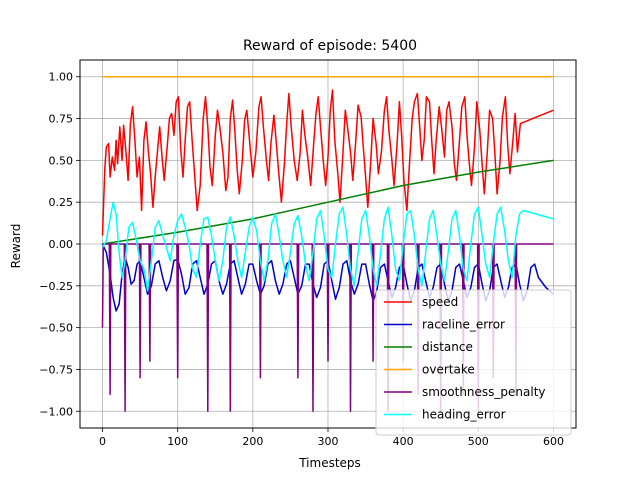  Describe the element at coordinates (61, 202) in the screenshot. I see `y-tick-label: 0.25` at that location.